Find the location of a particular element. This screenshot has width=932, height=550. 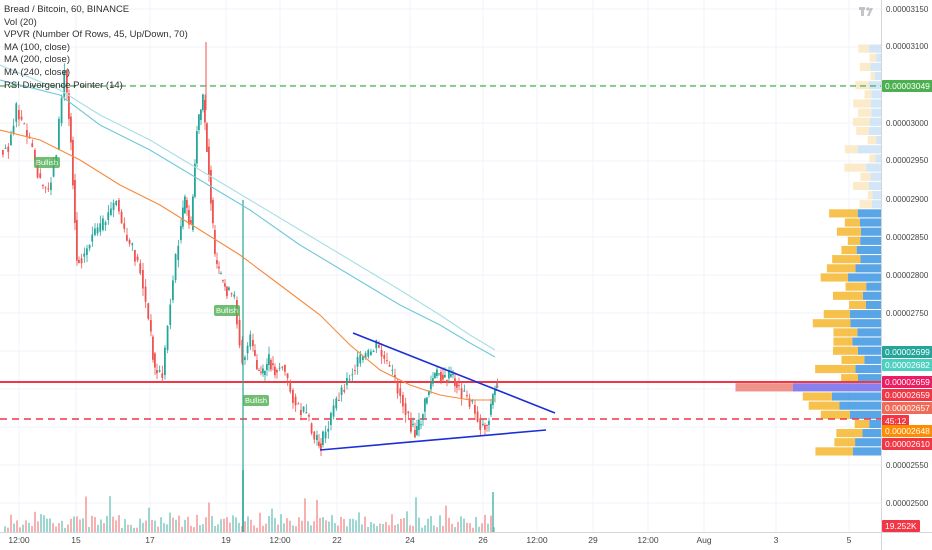

indicator-ma200: MA (200, close) is located at coordinates (37, 60).